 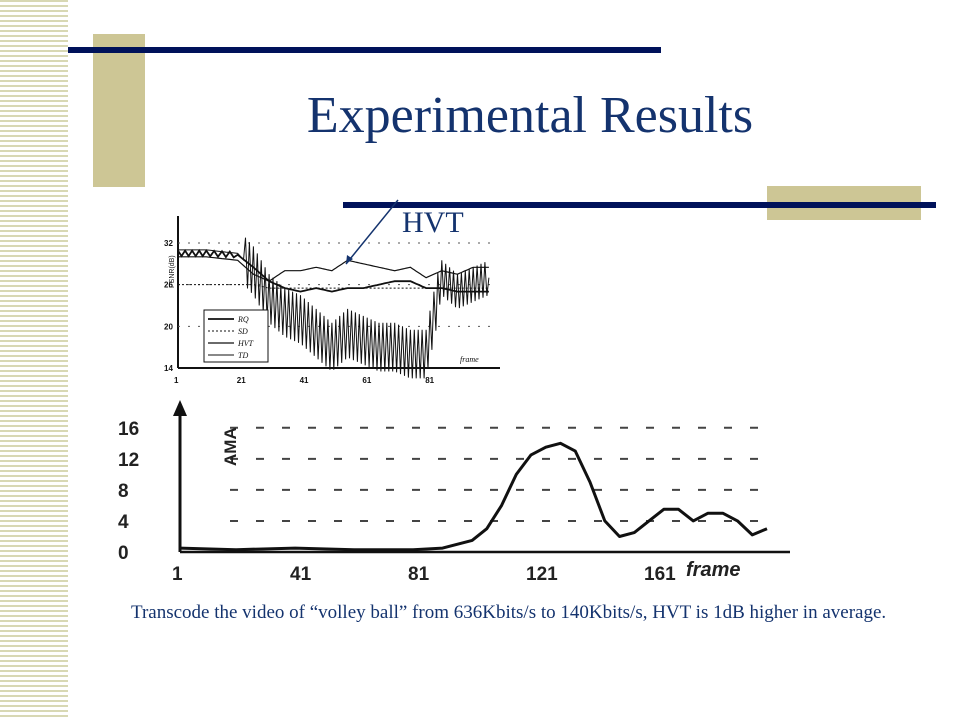 What do you see at coordinates (364, 50) in the screenshot?
I see `navy-bar-top` at bounding box center [364, 50].